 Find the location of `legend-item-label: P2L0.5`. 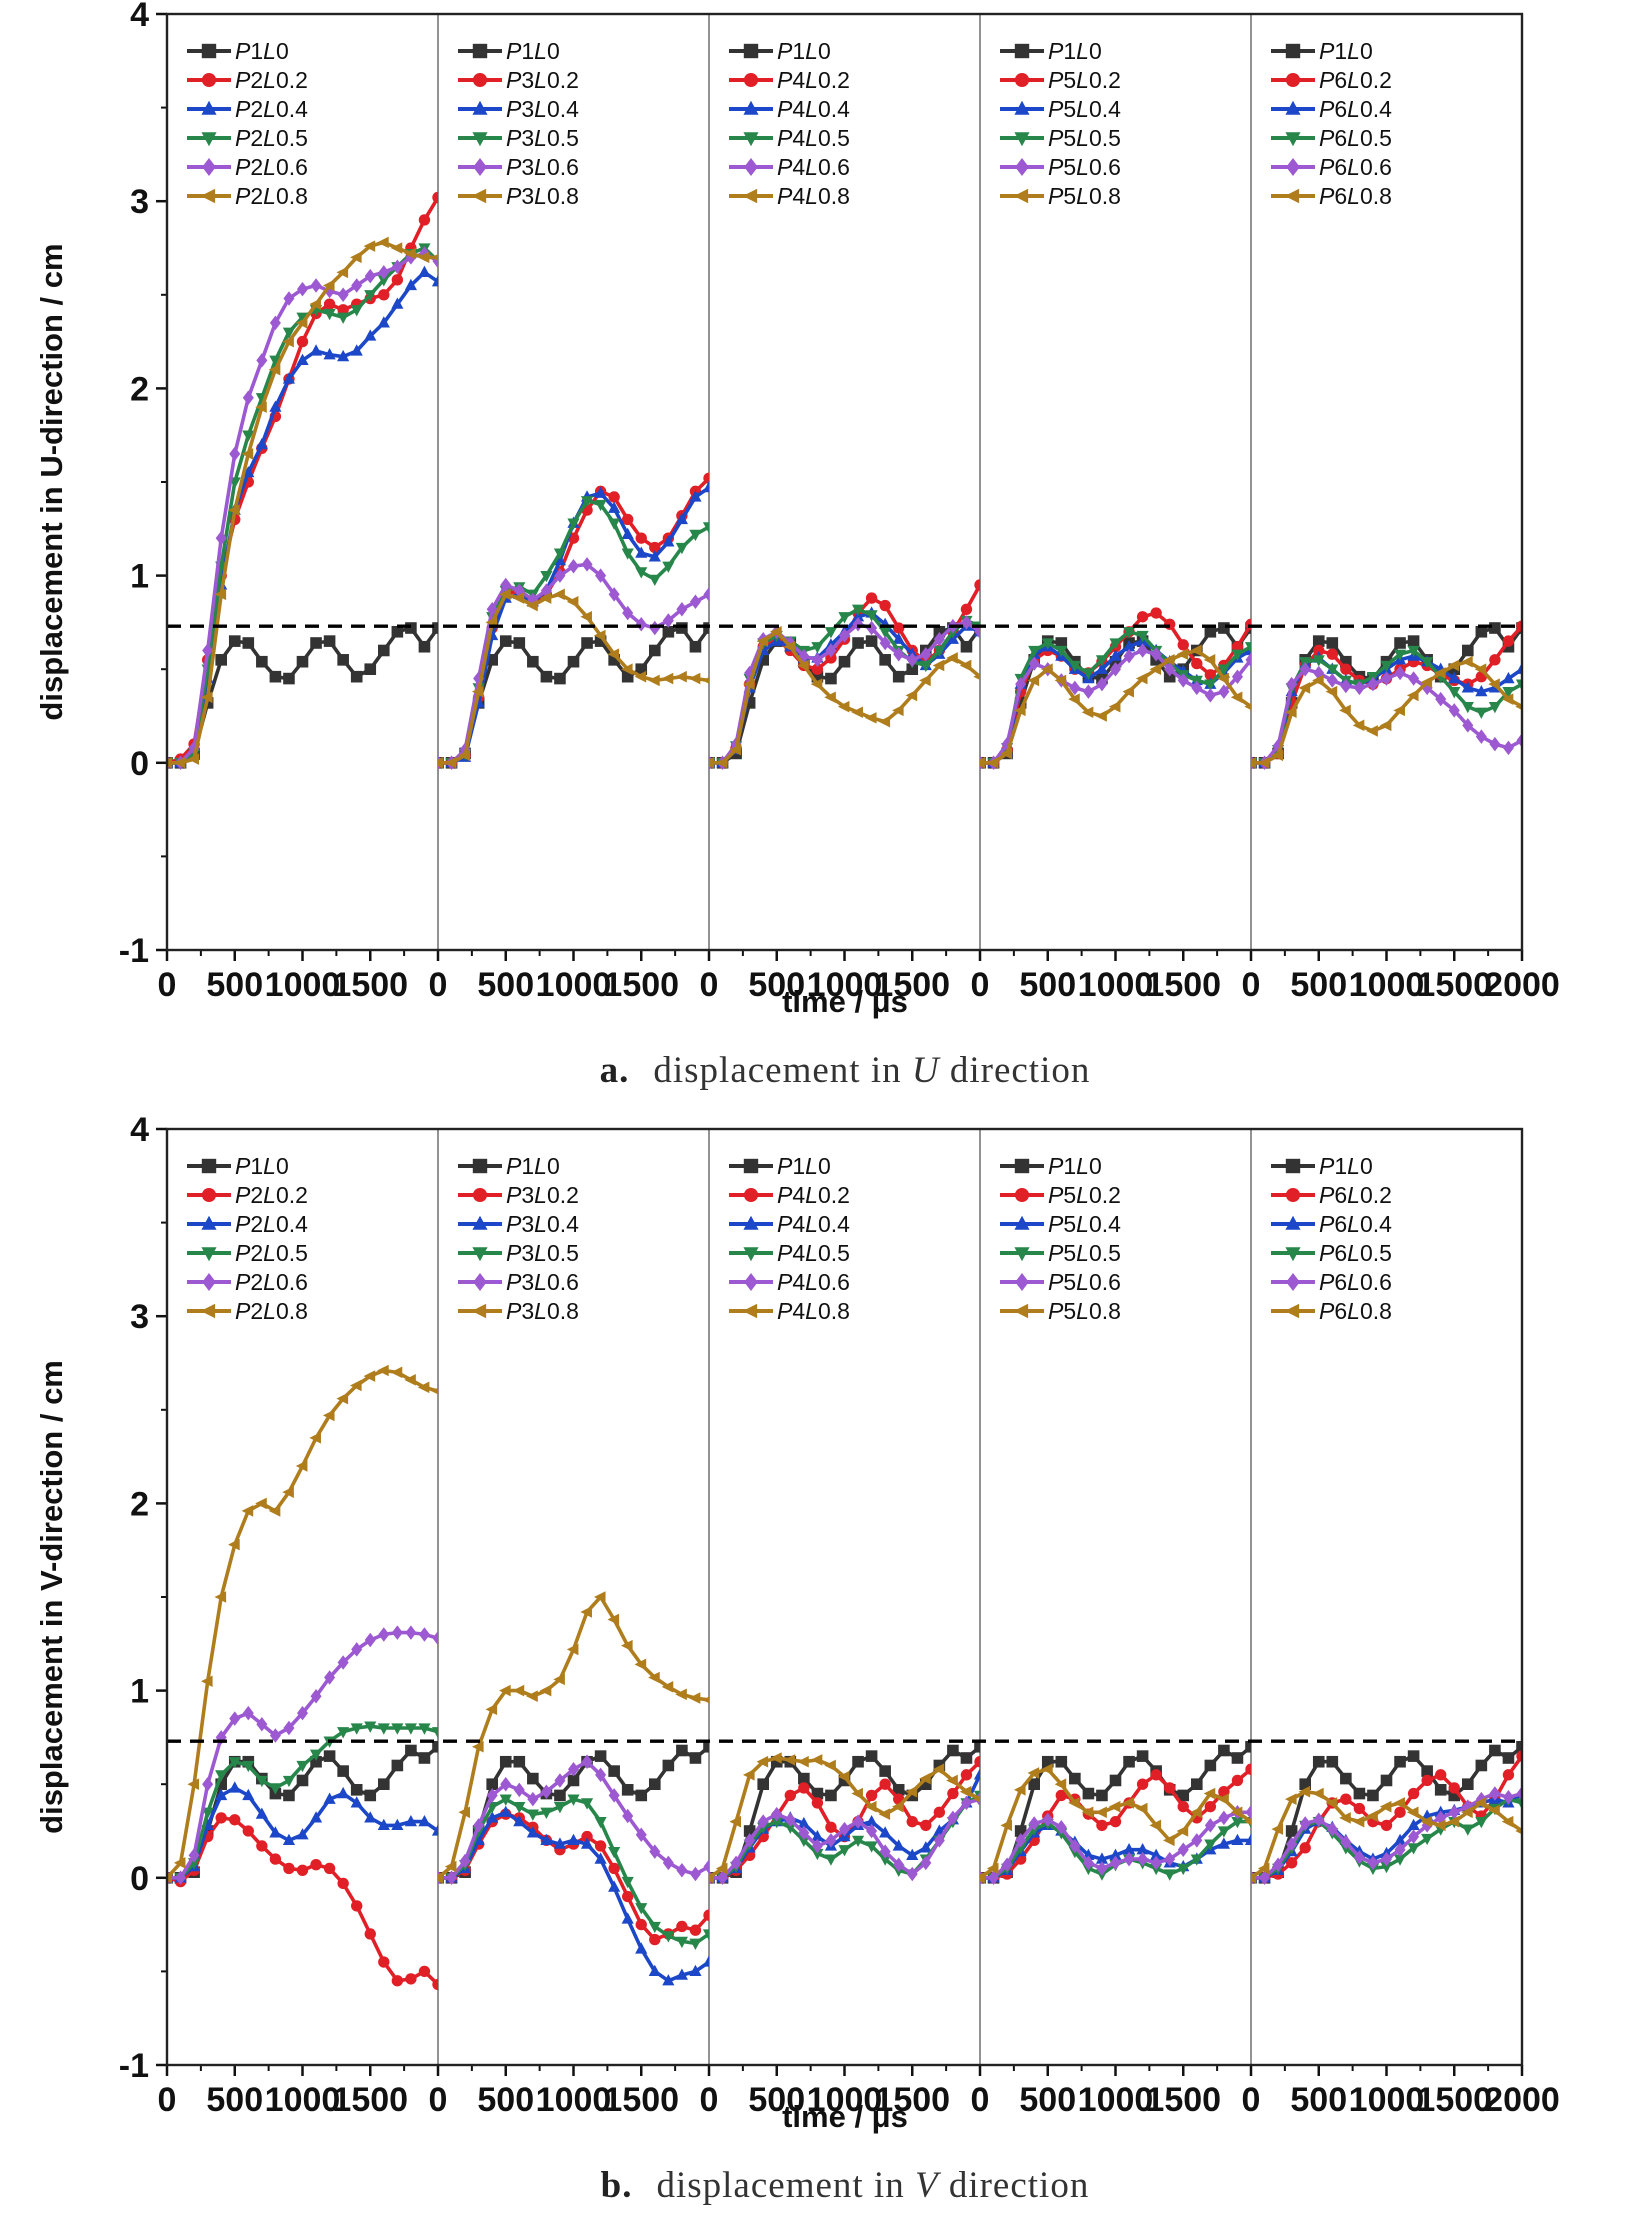

legend-item-label: P2L0.5 is located at coordinates (271, 138).